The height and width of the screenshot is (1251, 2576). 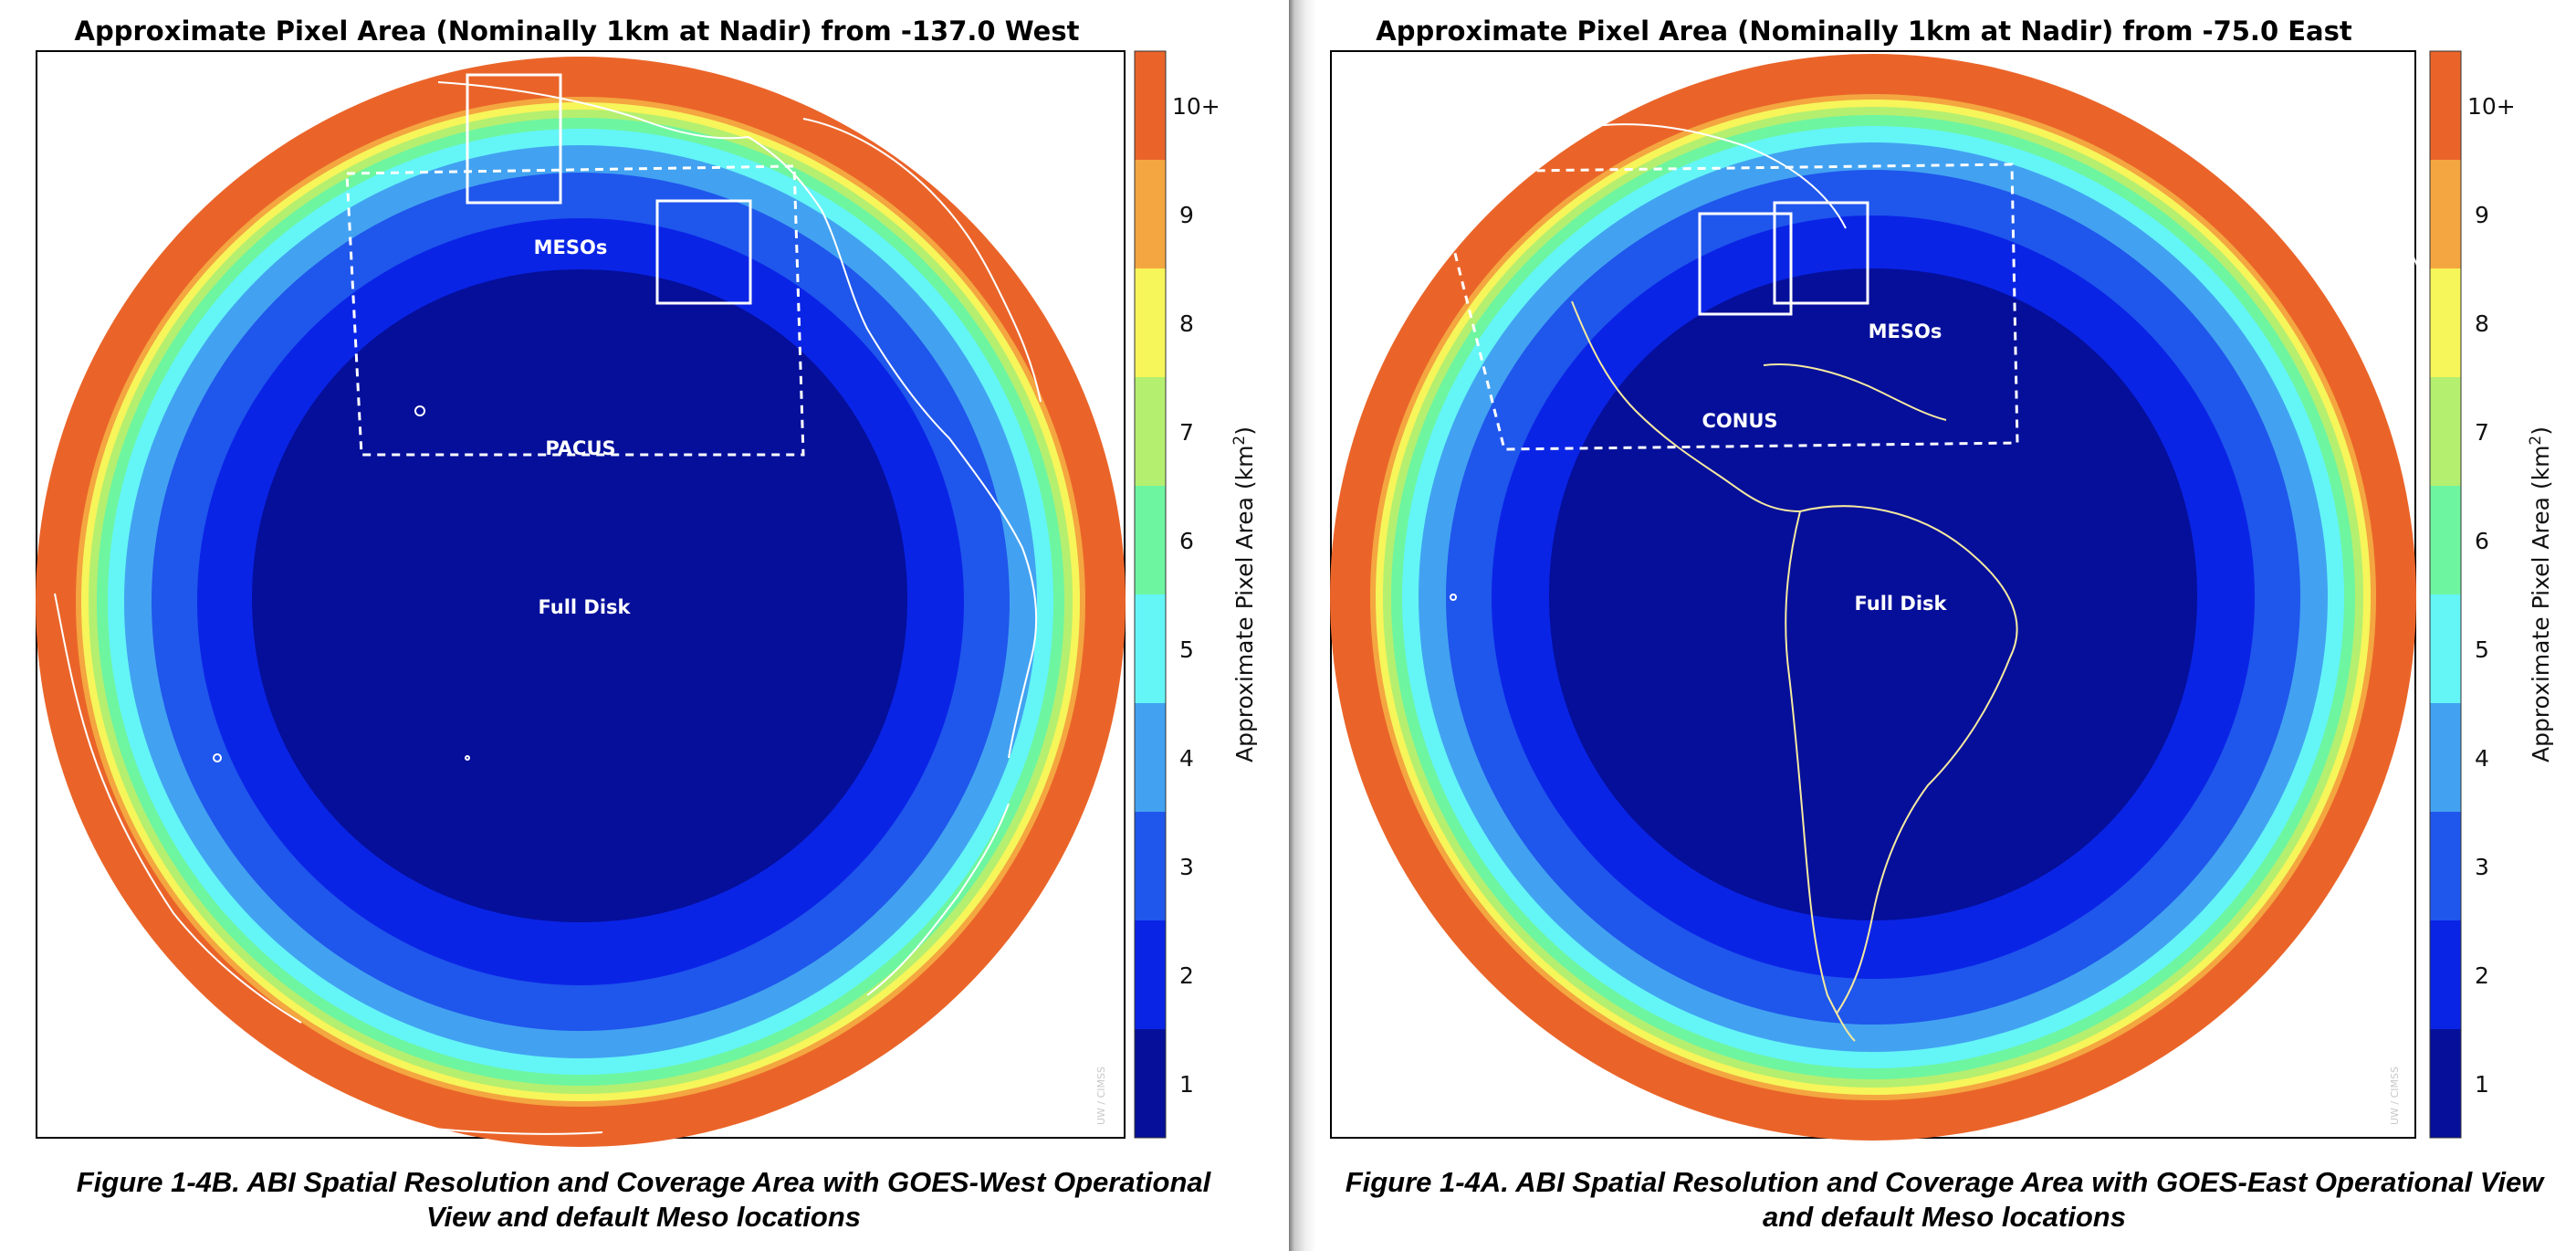 I want to click on pacus-sector-boundary, so click(x=575, y=310).